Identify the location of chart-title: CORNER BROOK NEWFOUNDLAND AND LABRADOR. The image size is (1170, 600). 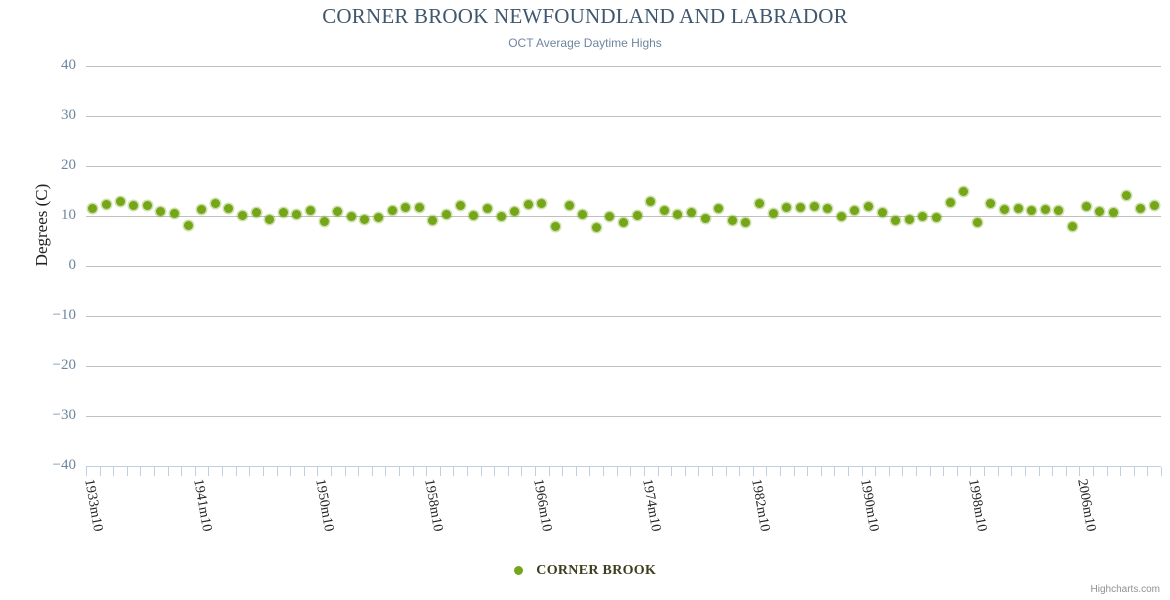
(585, 16).